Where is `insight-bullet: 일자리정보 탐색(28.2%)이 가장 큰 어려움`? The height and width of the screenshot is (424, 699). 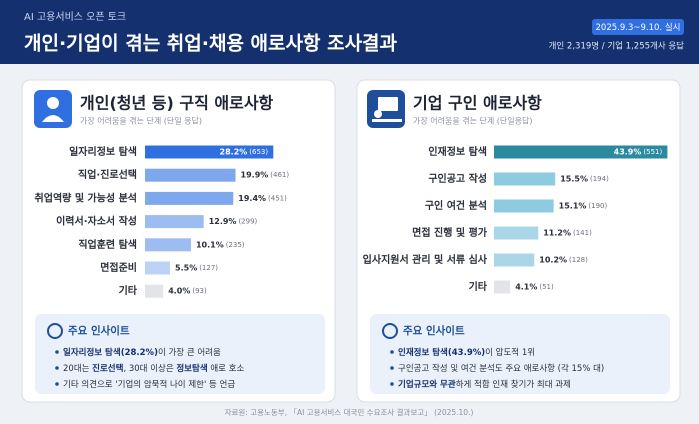
insight-bullet: 일자리정보 탐색(28.2%)이 가장 큰 어려움 is located at coordinates (142, 352).